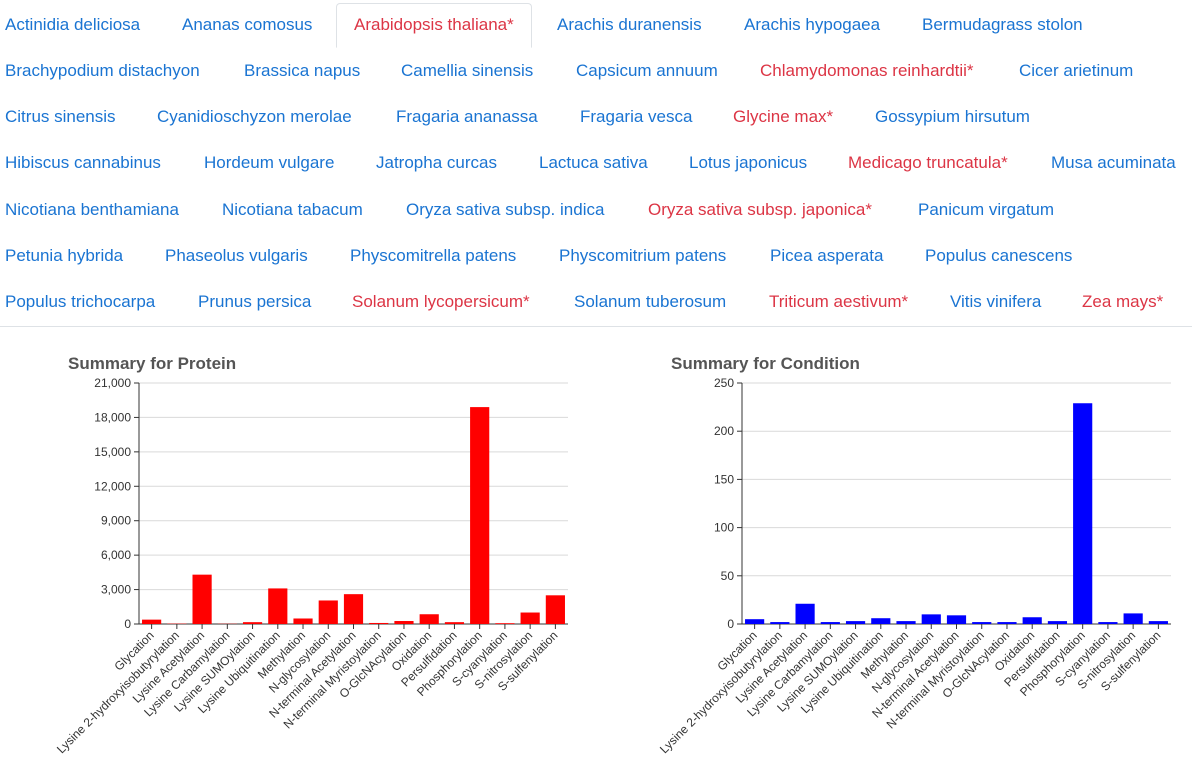  I want to click on protein-bar-lysine-sumoylation, so click(252, 623).